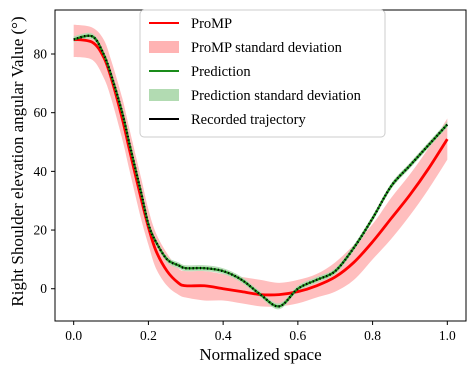 Image resolution: width=468 pixels, height=366 pixels. Describe the element at coordinates (372, 335) in the screenshot. I see `x-tick-label: 0.8` at that location.